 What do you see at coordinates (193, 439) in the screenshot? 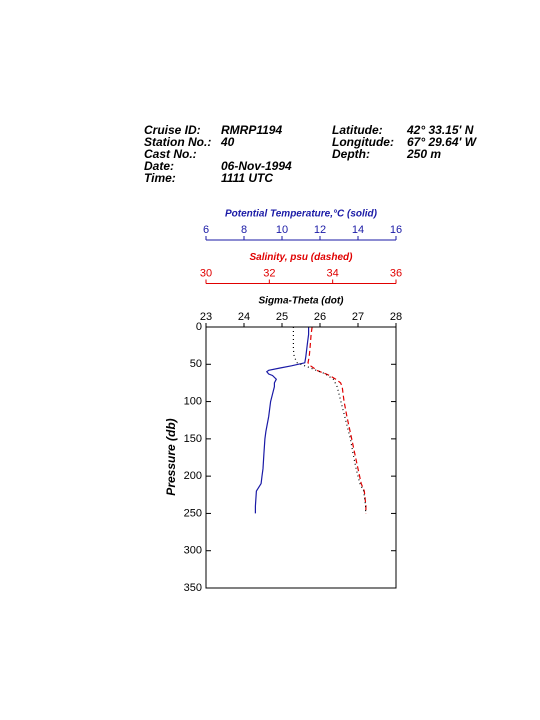
I see `y-tick-label: 150` at bounding box center [193, 439].